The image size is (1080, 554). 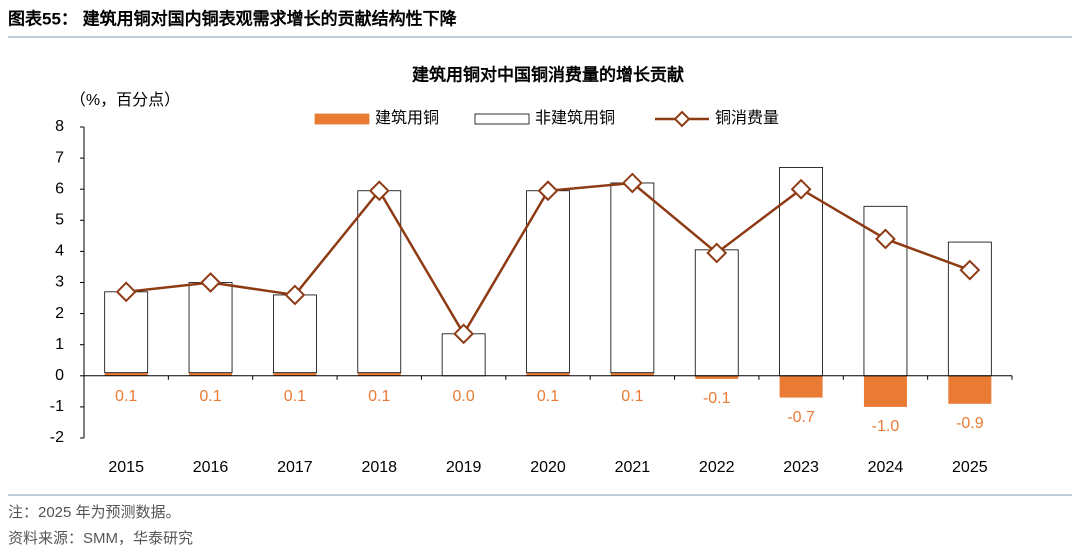 I want to click on data-label: 0.0, so click(x=464, y=396).